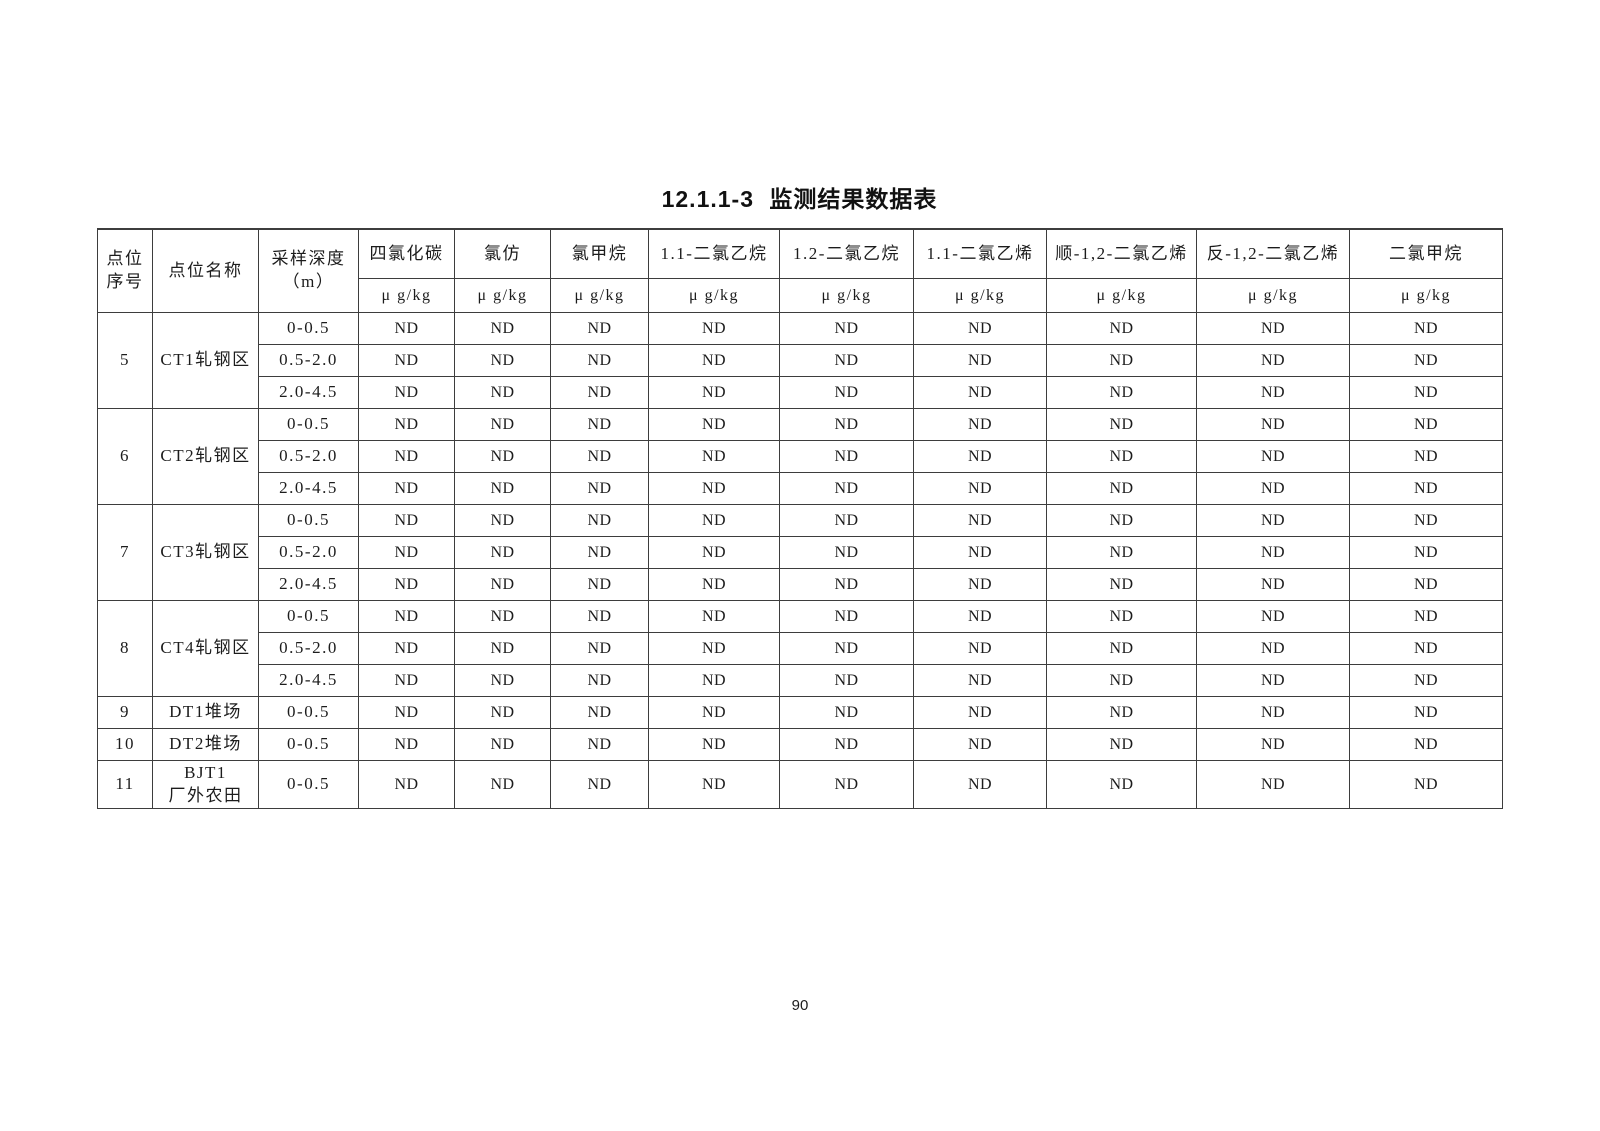 This screenshot has height=1131, width=1600. Describe the element at coordinates (980, 253) in the screenshot. I see `header-analyte: 1.1-二氯乙烯` at that location.